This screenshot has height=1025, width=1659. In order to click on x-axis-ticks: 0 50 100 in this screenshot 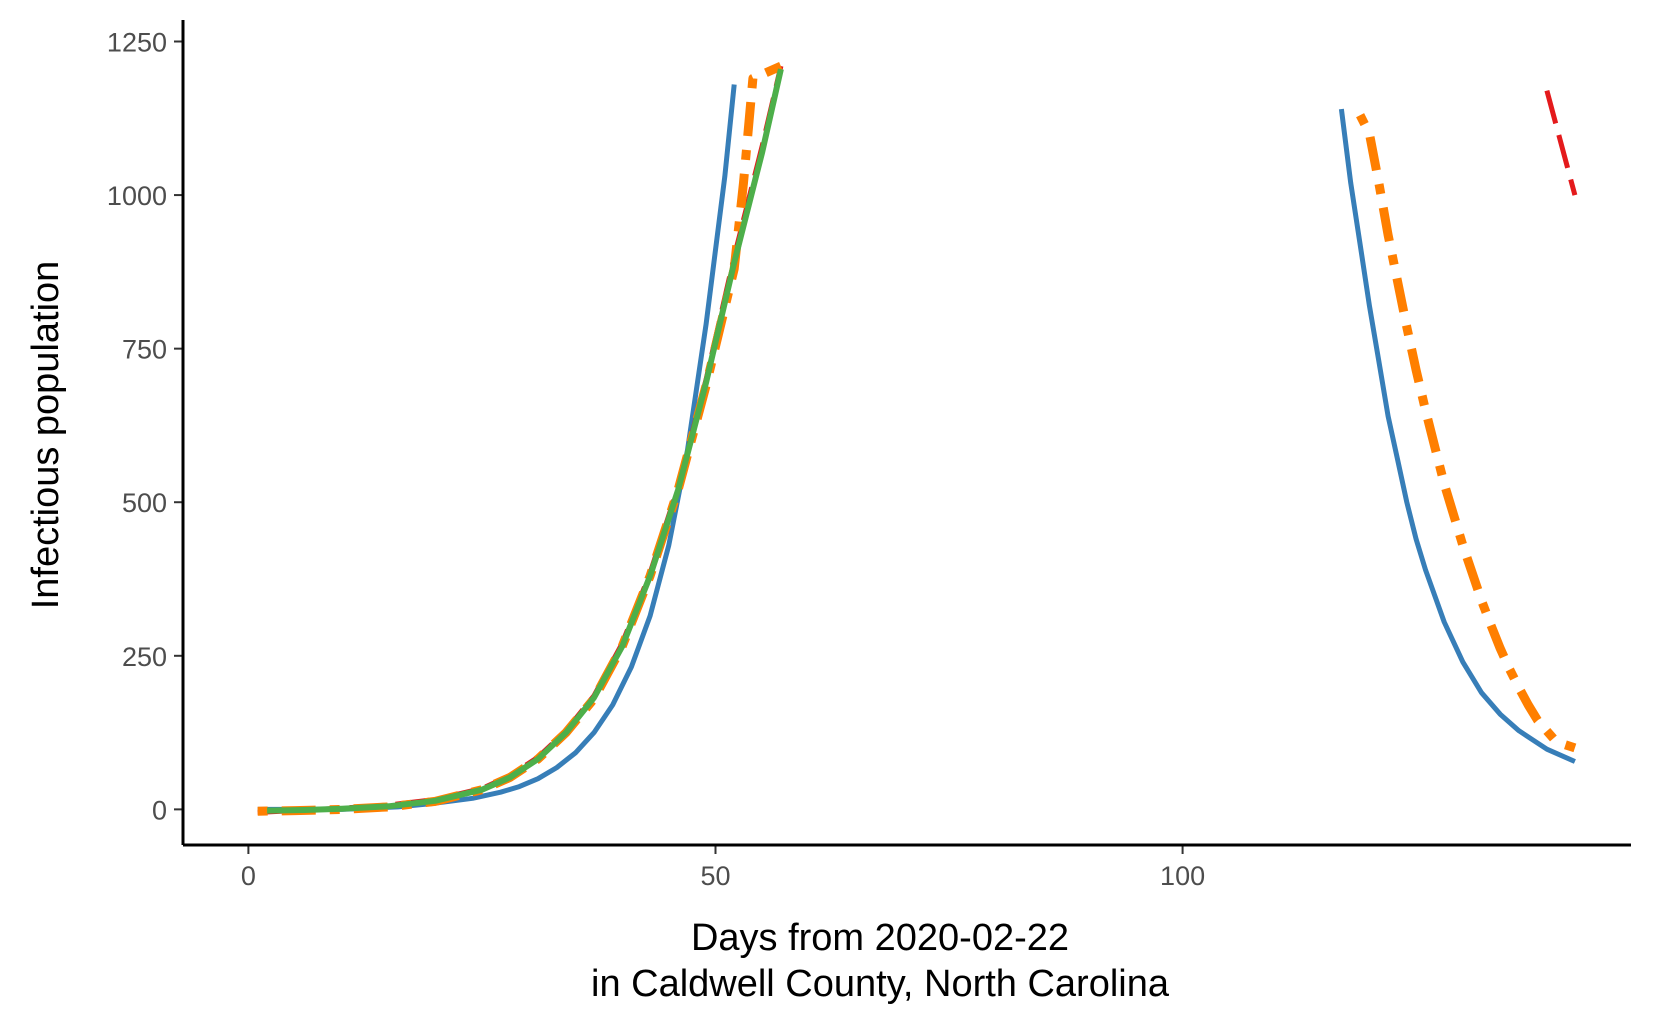, I will do `click(723, 868)`.